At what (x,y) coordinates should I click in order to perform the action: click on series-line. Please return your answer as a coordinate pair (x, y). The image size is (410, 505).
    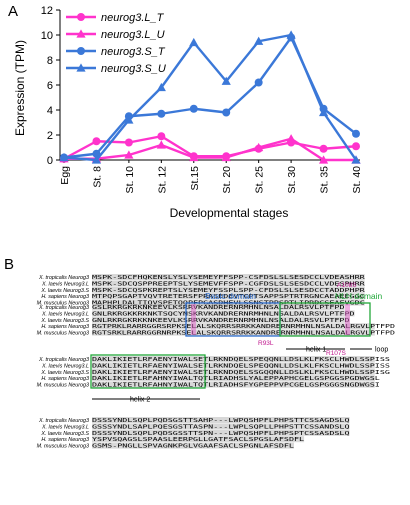
    Looking at the image, I should click on (210, 149).